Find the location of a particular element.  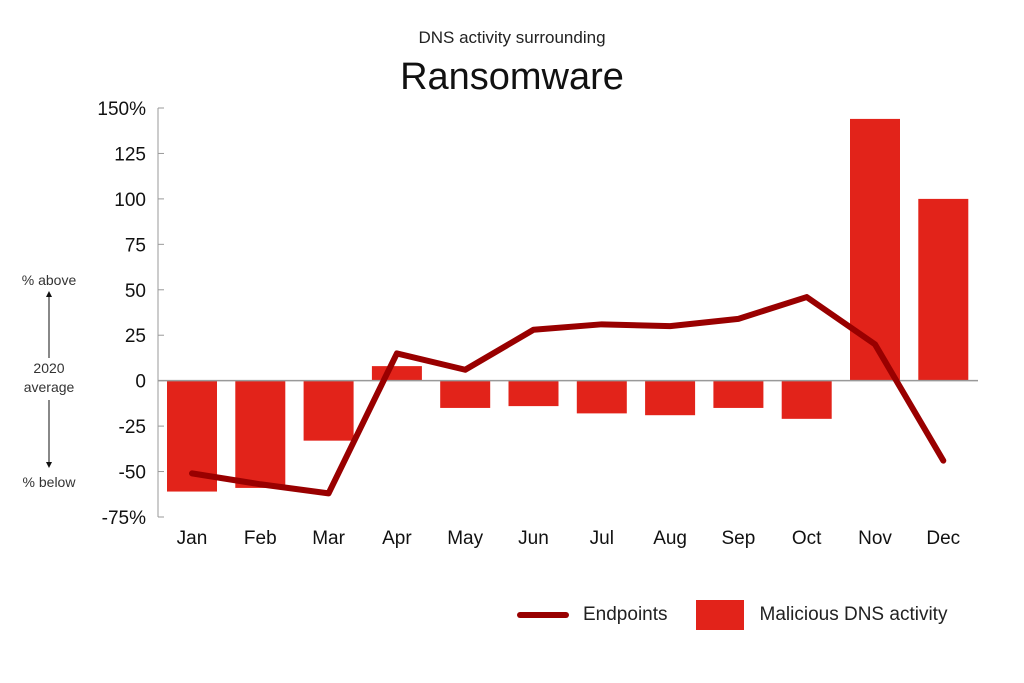

y-tick-label: 25 is located at coordinates (135, 336).